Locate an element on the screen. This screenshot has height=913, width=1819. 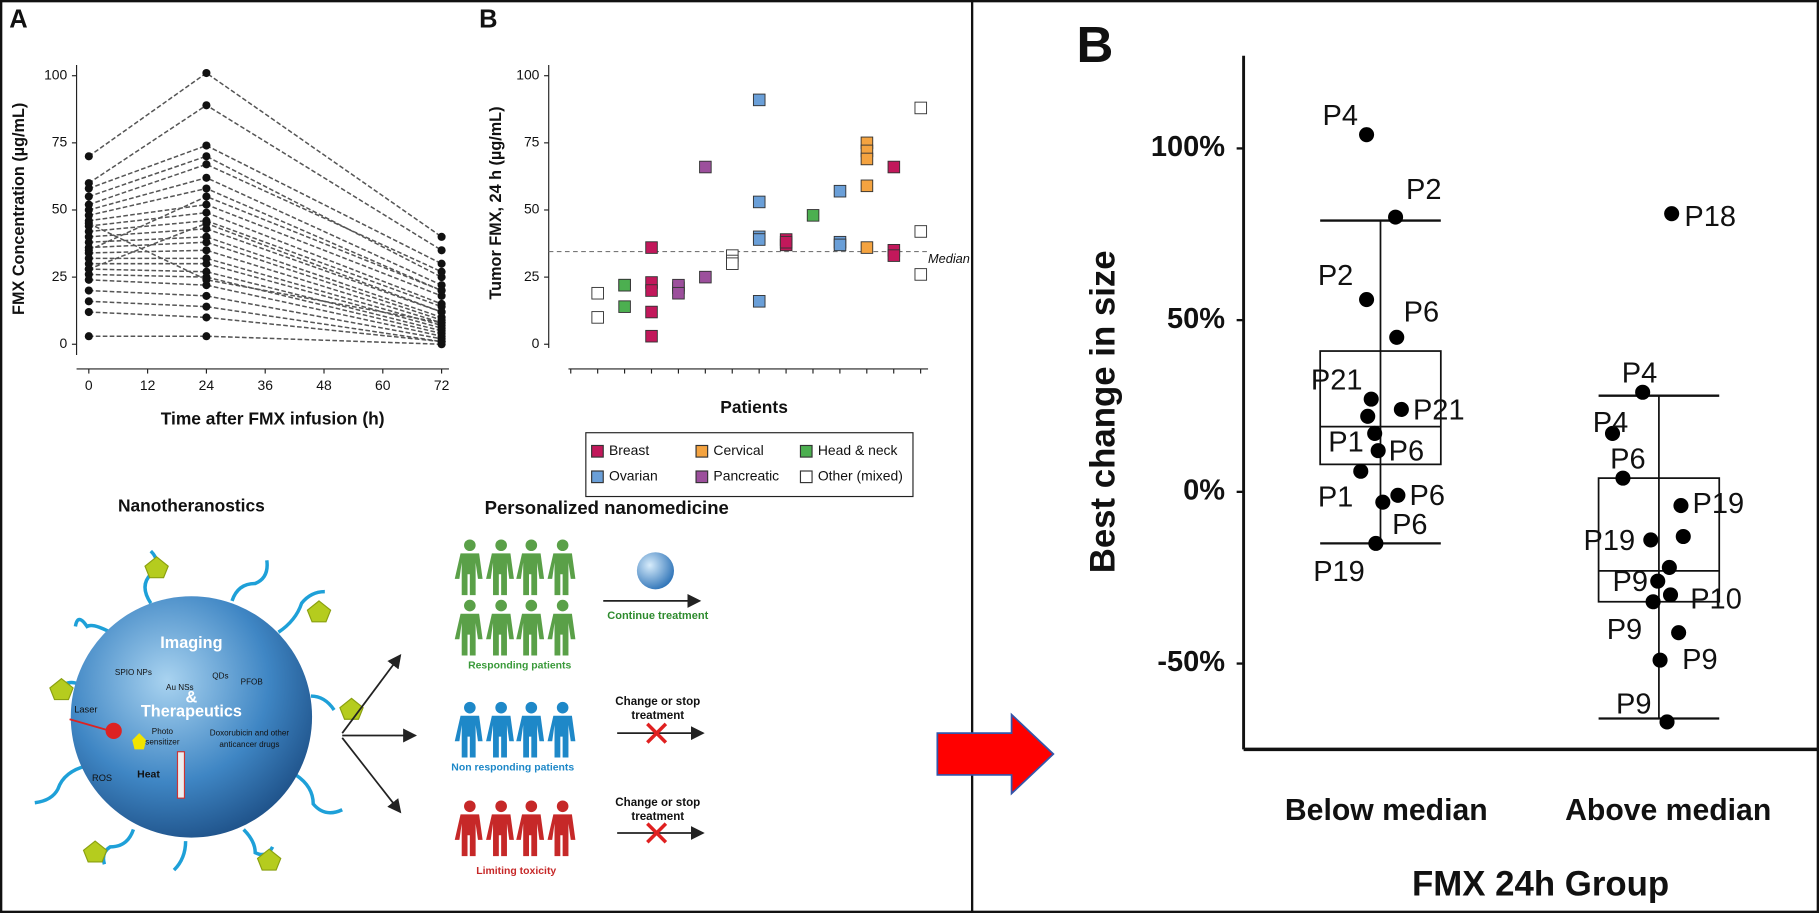
y-tick-label: 0 is located at coordinates (64, 343).